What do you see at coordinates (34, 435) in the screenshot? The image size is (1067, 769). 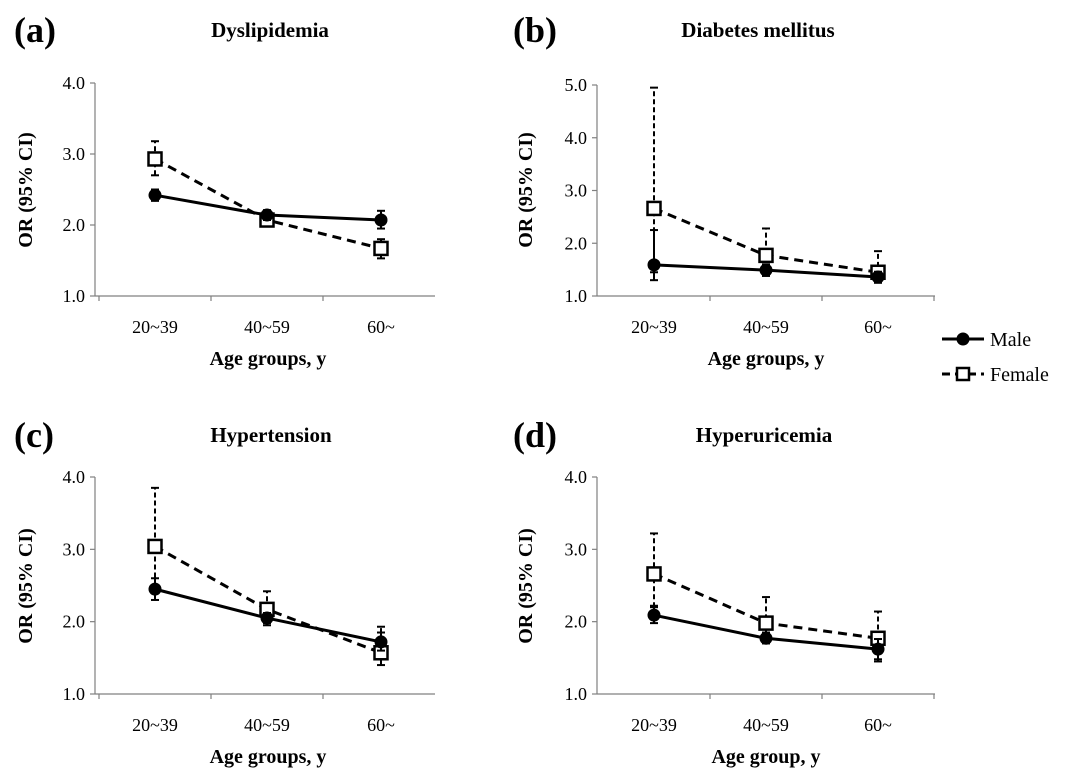 I see `panel-label: (c)` at bounding box center [34, 435].